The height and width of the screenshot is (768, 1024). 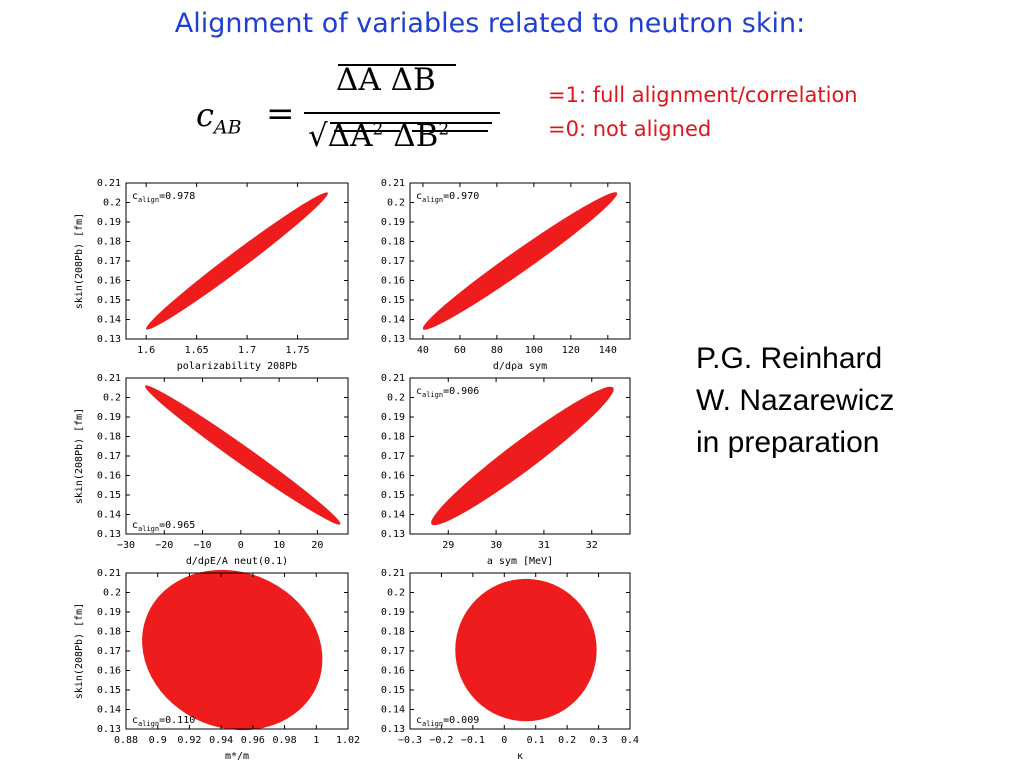 I want to click on denominator-a-power: 2, so click(x=378, y=129).